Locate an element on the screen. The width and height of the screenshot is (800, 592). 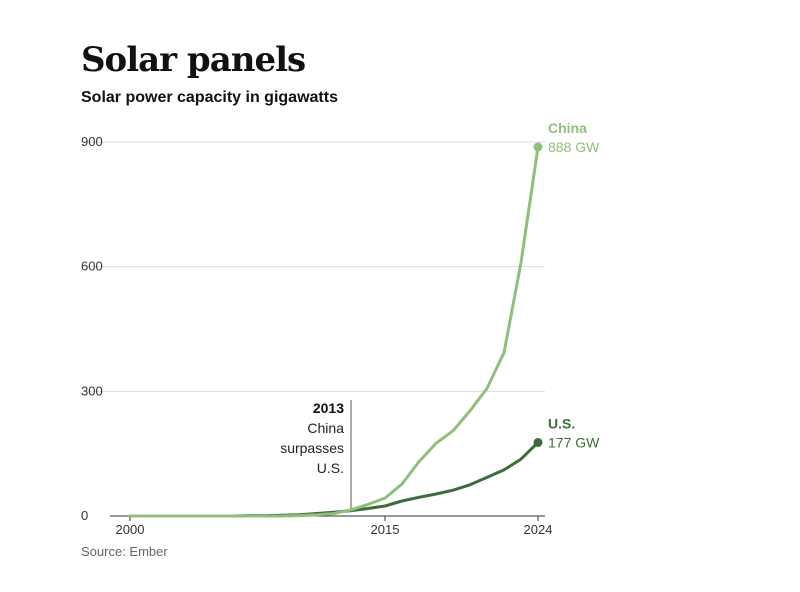
x-tick-label-2015: 2015 is located at coordinates (385, 529).